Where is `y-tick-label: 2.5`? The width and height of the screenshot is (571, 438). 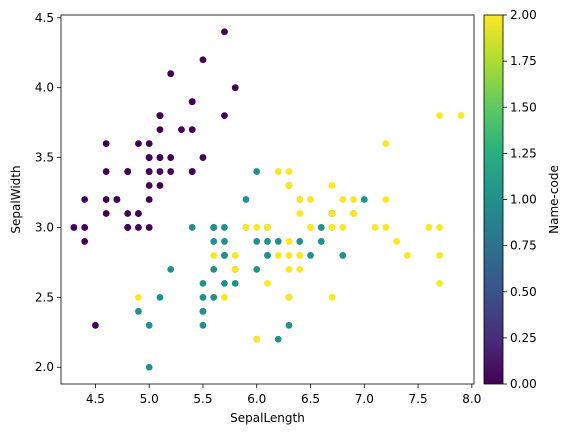
y-tick-label: 2.5 is located at coordinates (44, 297).